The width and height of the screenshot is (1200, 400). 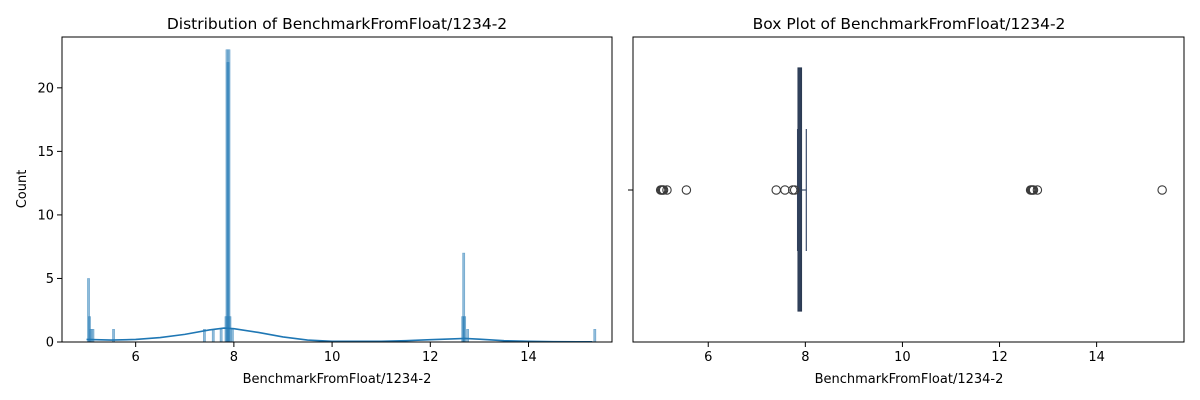 I want to click on histogram-x-ticks: 6 8 10 12 14, so click(x=334, y=353).